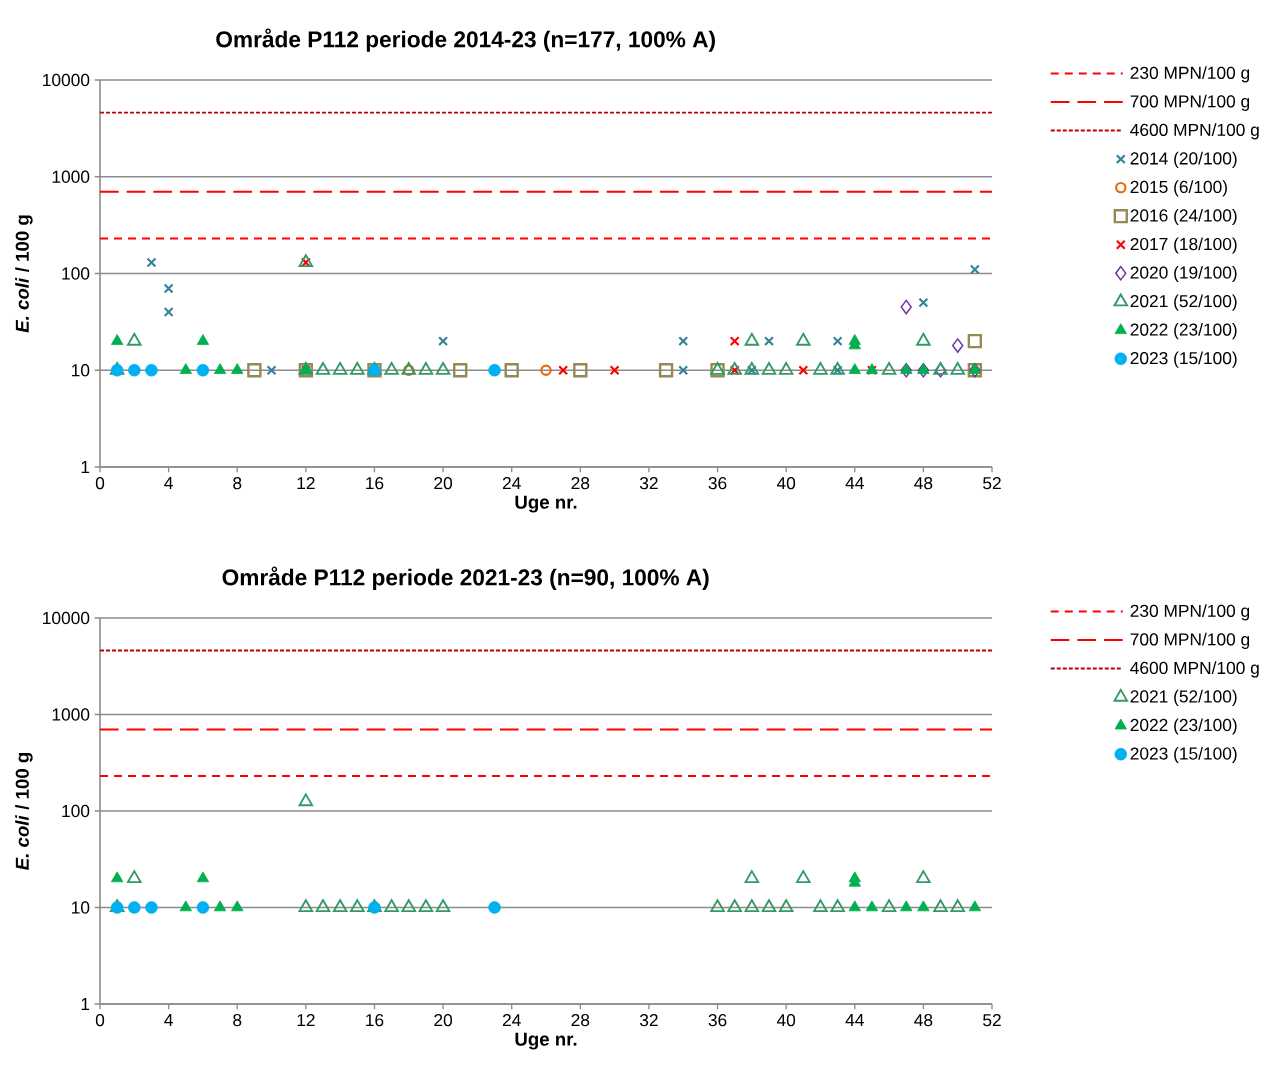  What do you see at coordinates (1183, 274) in the screenshot?
I see `legend-label: 2020 (19/100)` at bounding box center [1183, 274].